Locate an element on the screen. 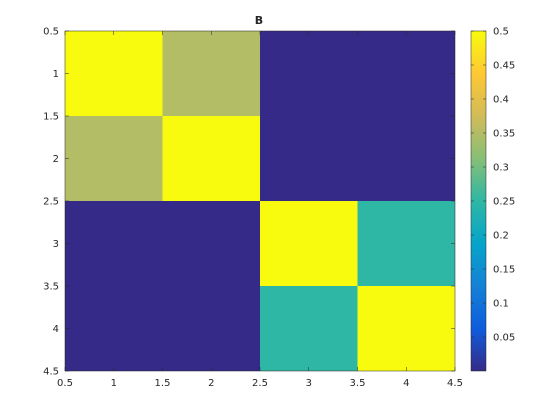 Image resolution: width=560 pixels, height=420 pixels. heatmap-cell-r1-c1 is located at coordinates (114, 73).